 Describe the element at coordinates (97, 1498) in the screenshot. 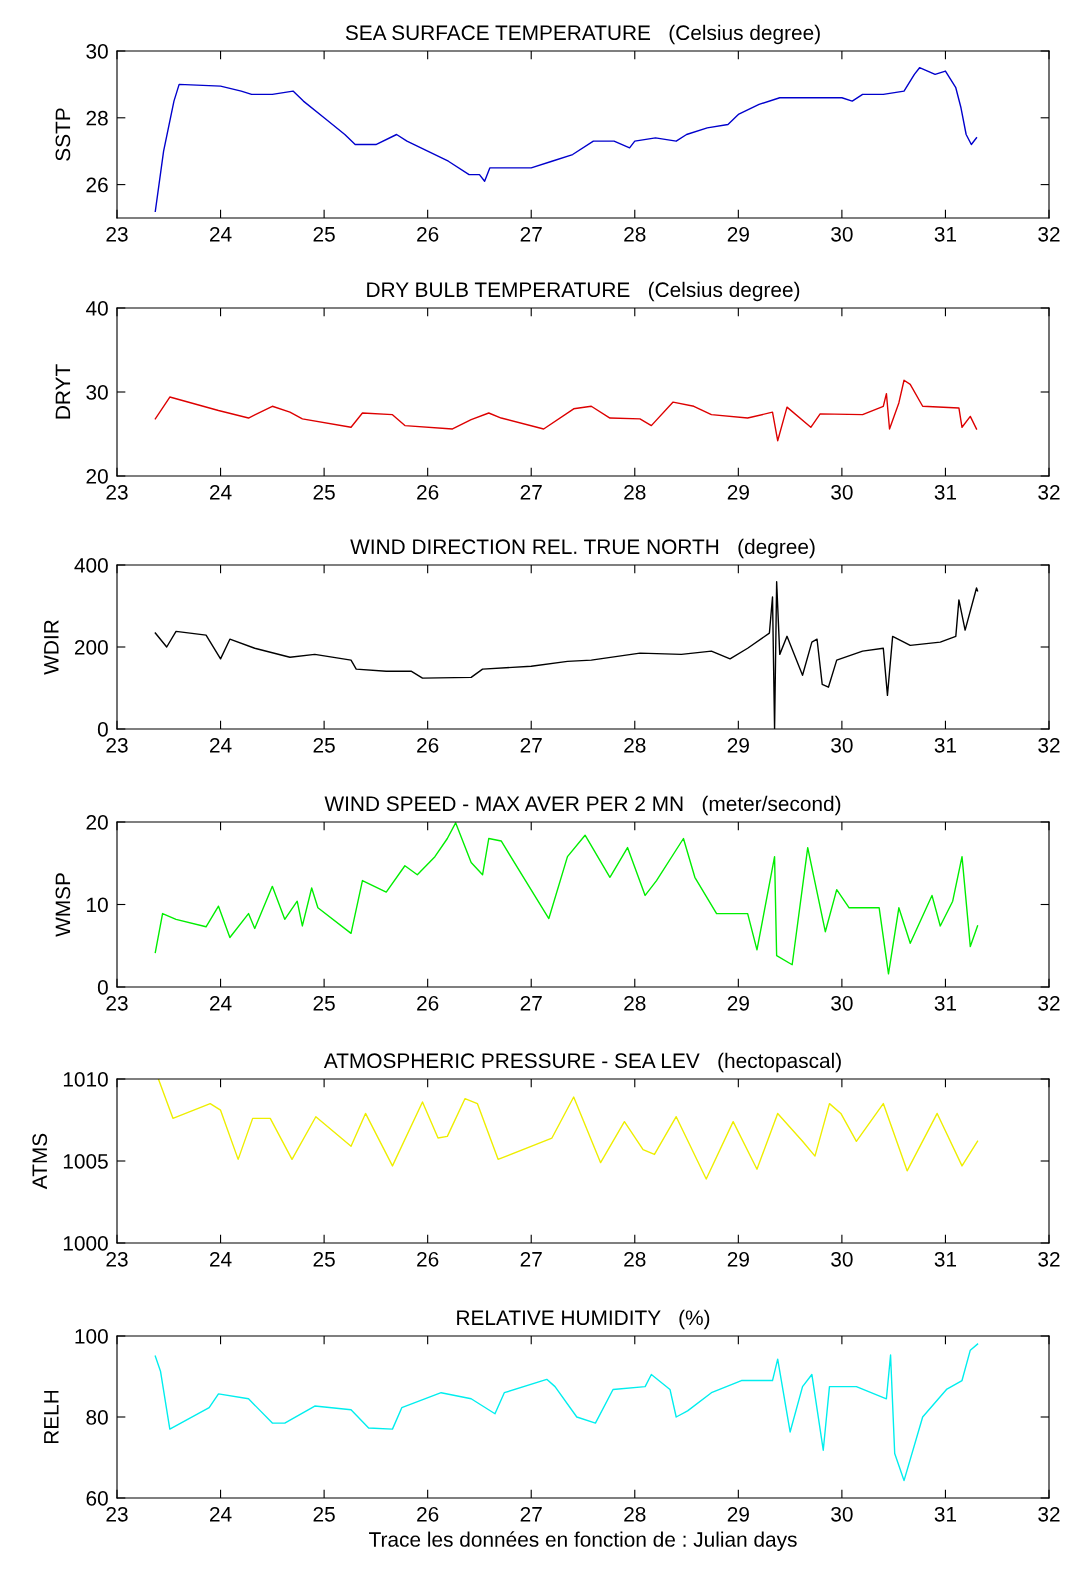

I see `y-tick-label: 60` at that location.